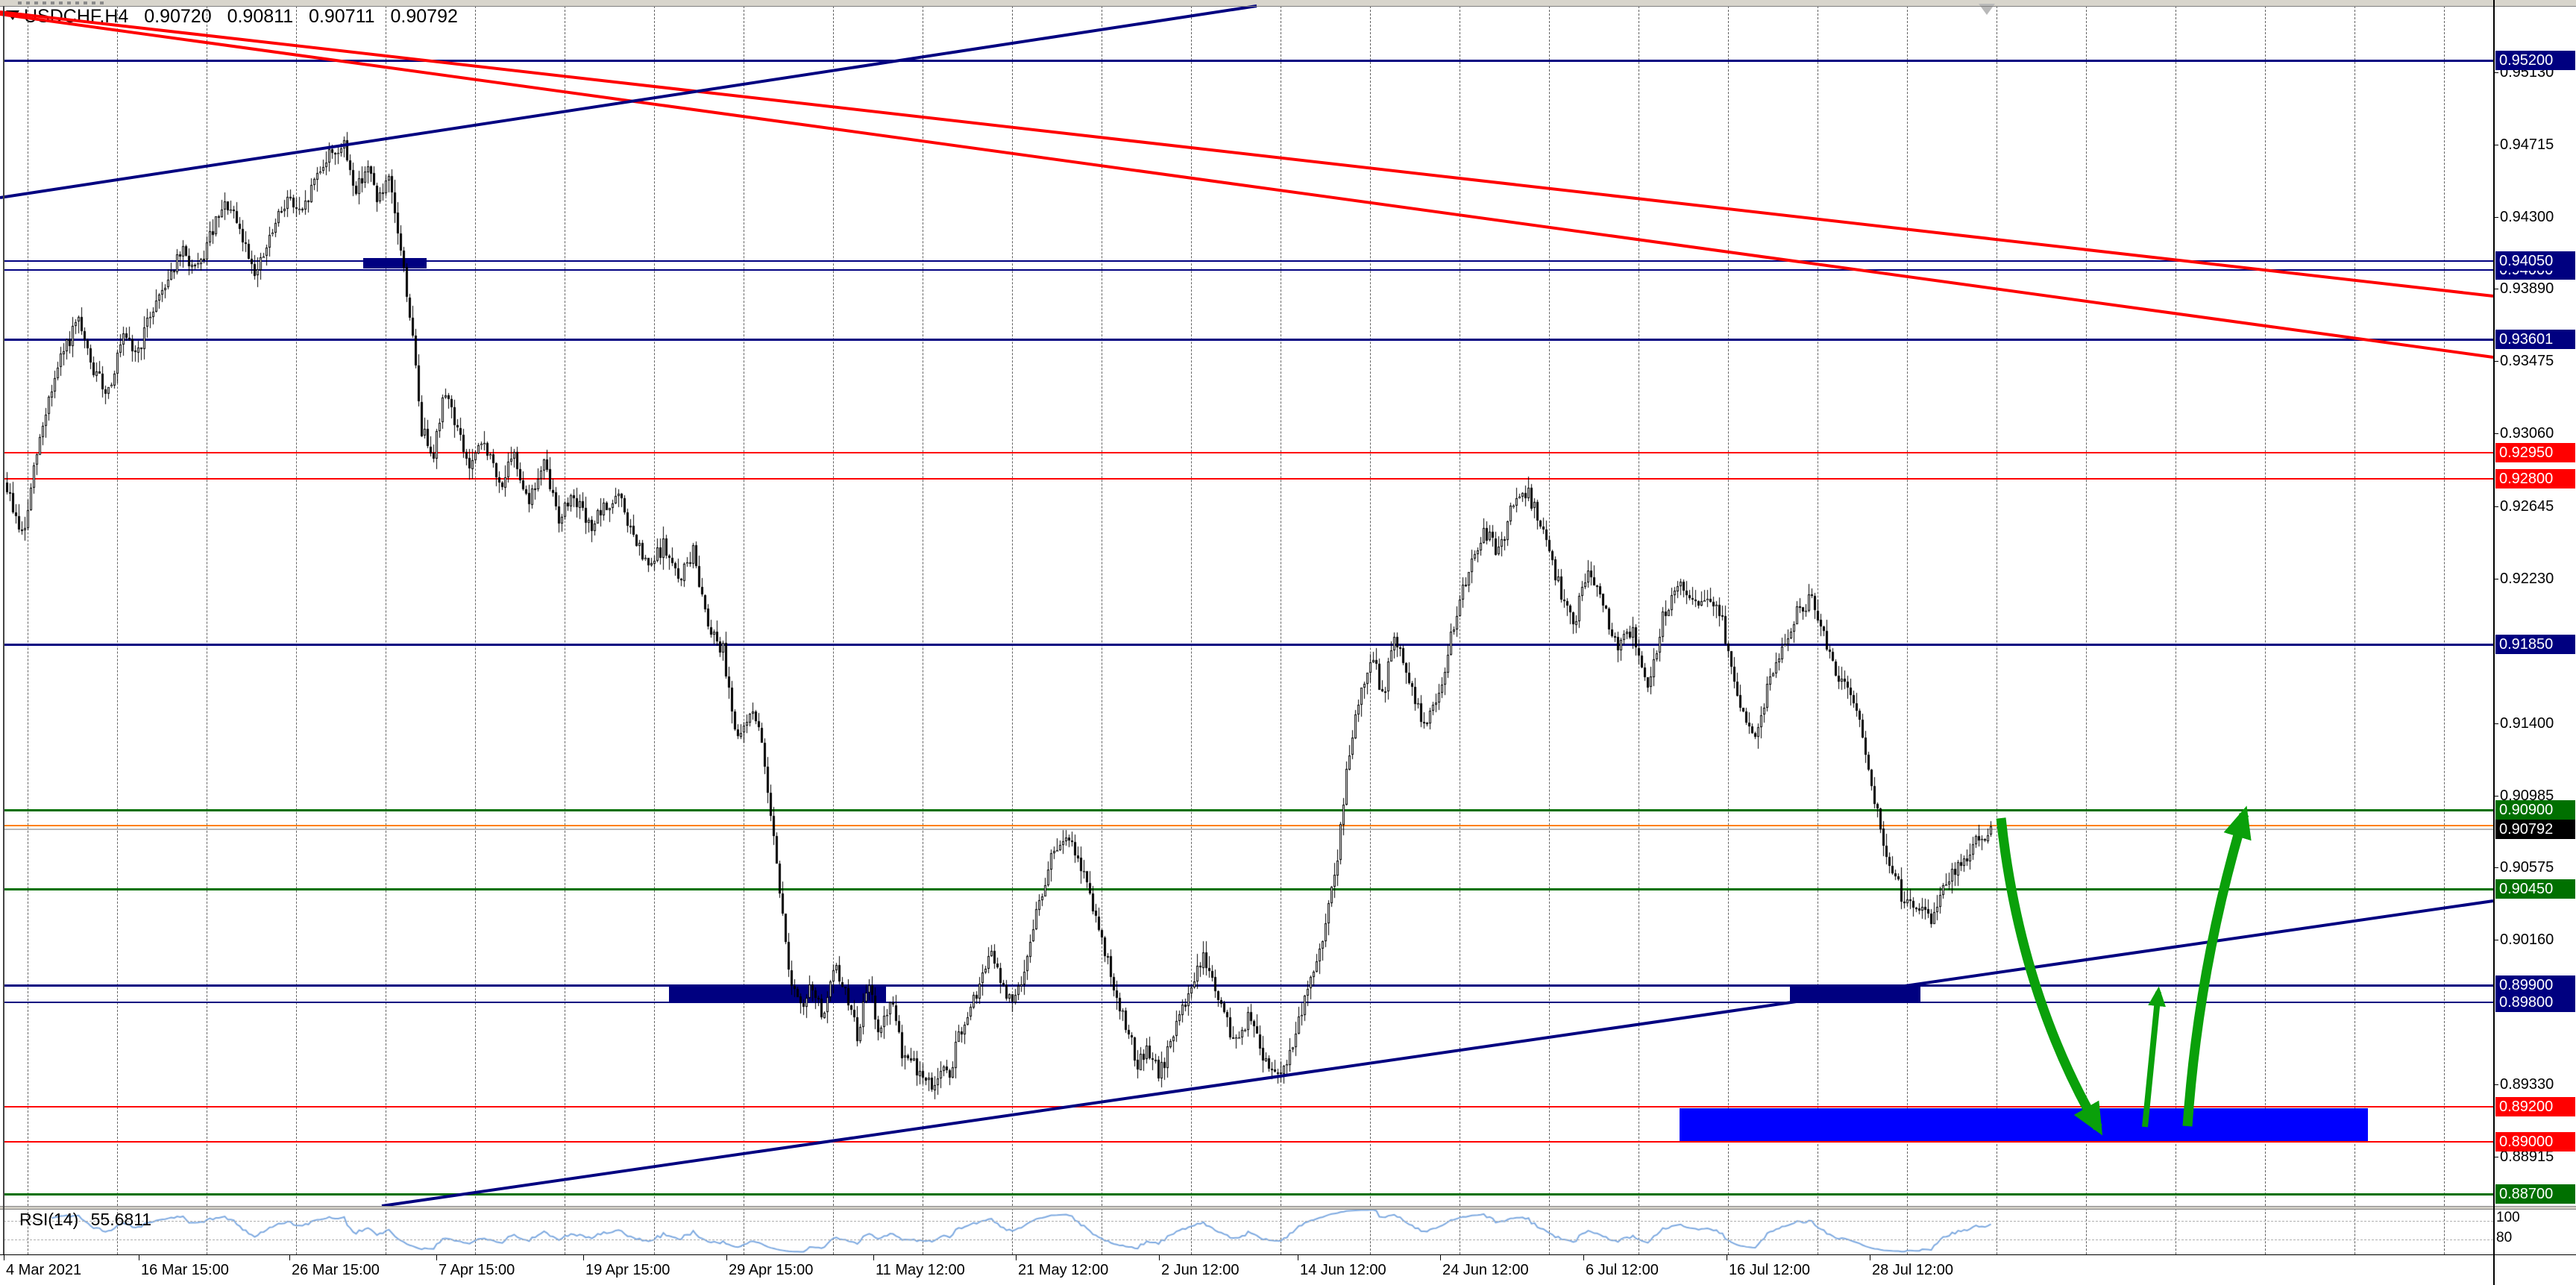  I want to click on price-tick-label: 0.90160, so click(2527, 939).